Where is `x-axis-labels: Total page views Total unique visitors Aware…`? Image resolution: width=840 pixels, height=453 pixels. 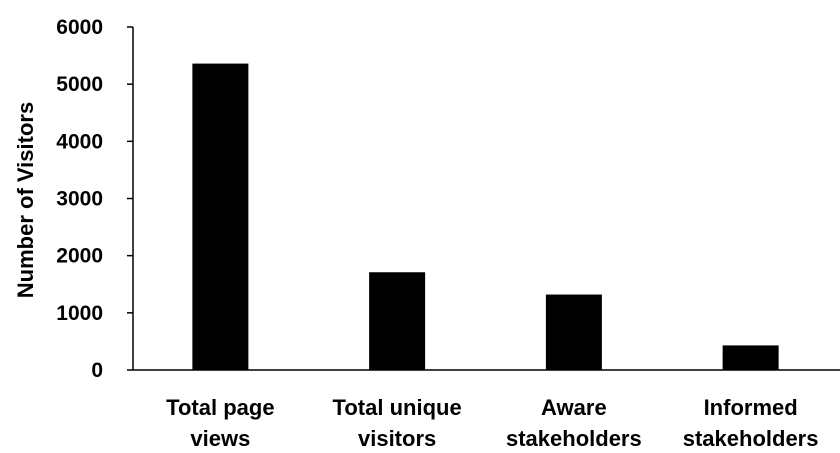
x-axis-labels: Total page views Total unique visitors Aware… is located at coordinates (492, 423).